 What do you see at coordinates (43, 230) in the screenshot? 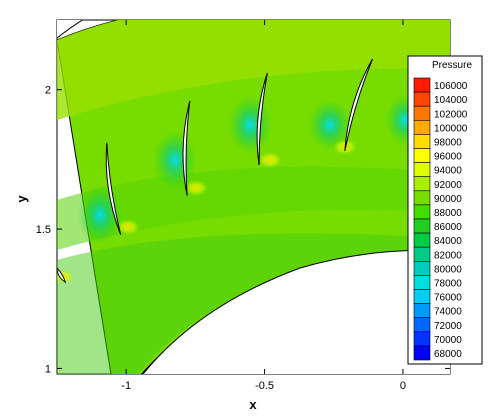
I see `y-tick-label: 1.5` at bounding box center [43, 230].